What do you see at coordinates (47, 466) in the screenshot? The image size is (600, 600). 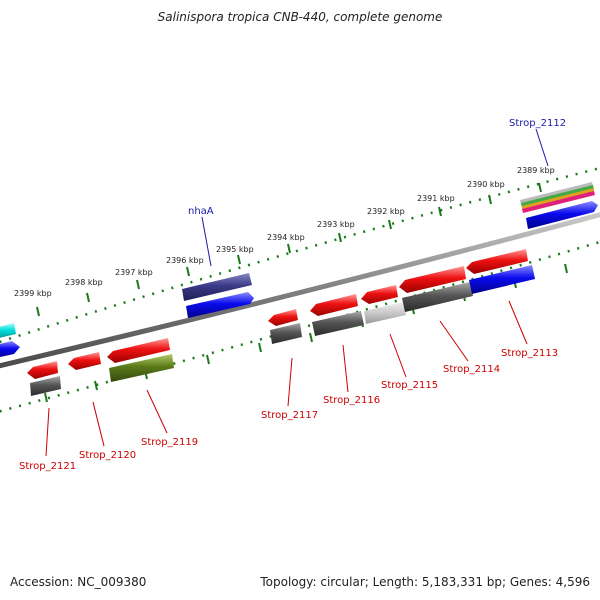 I see `gene-label-strop-2121: Strop_2121` at bounding box center [47, 466].